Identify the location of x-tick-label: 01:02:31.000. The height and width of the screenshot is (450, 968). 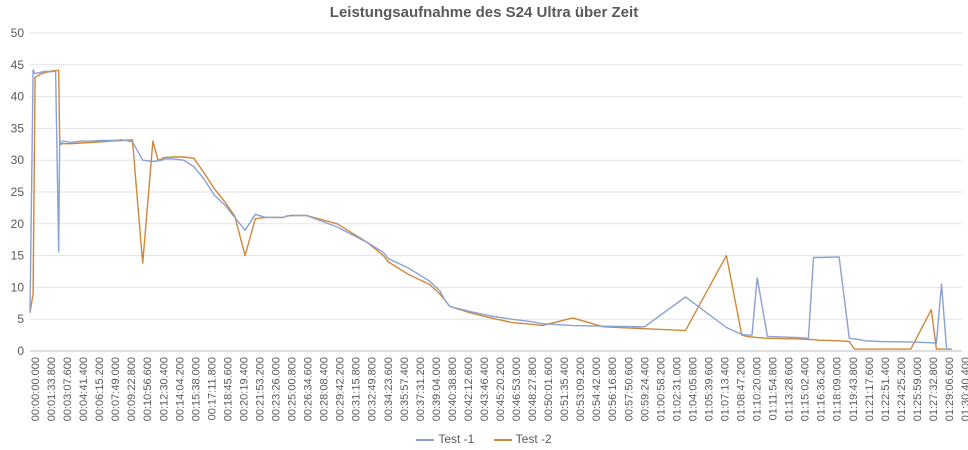
(677, 389).